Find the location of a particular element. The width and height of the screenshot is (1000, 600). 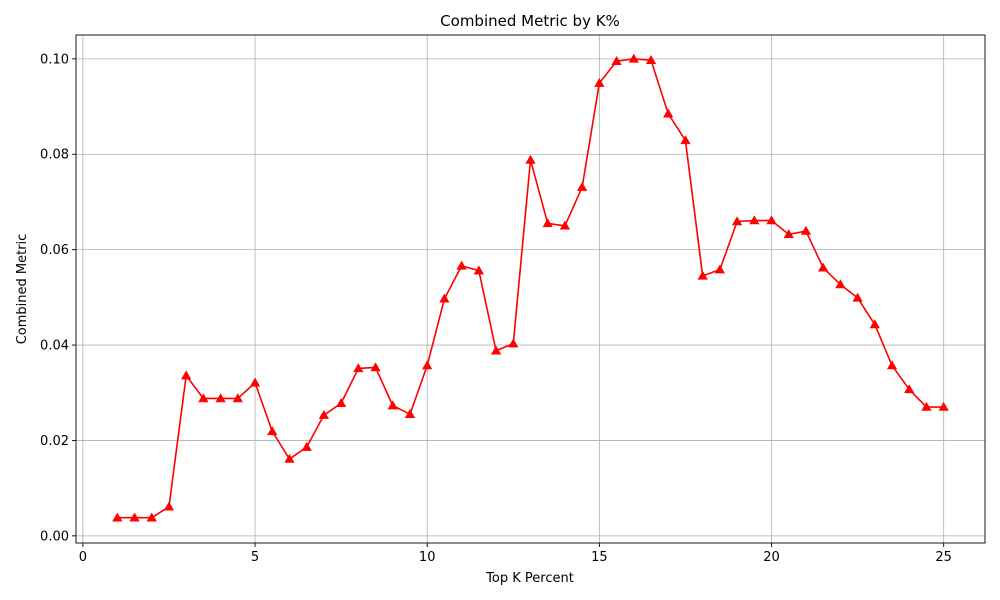

x-axis-label: Top K Percent is located at coordinates (529, 578).